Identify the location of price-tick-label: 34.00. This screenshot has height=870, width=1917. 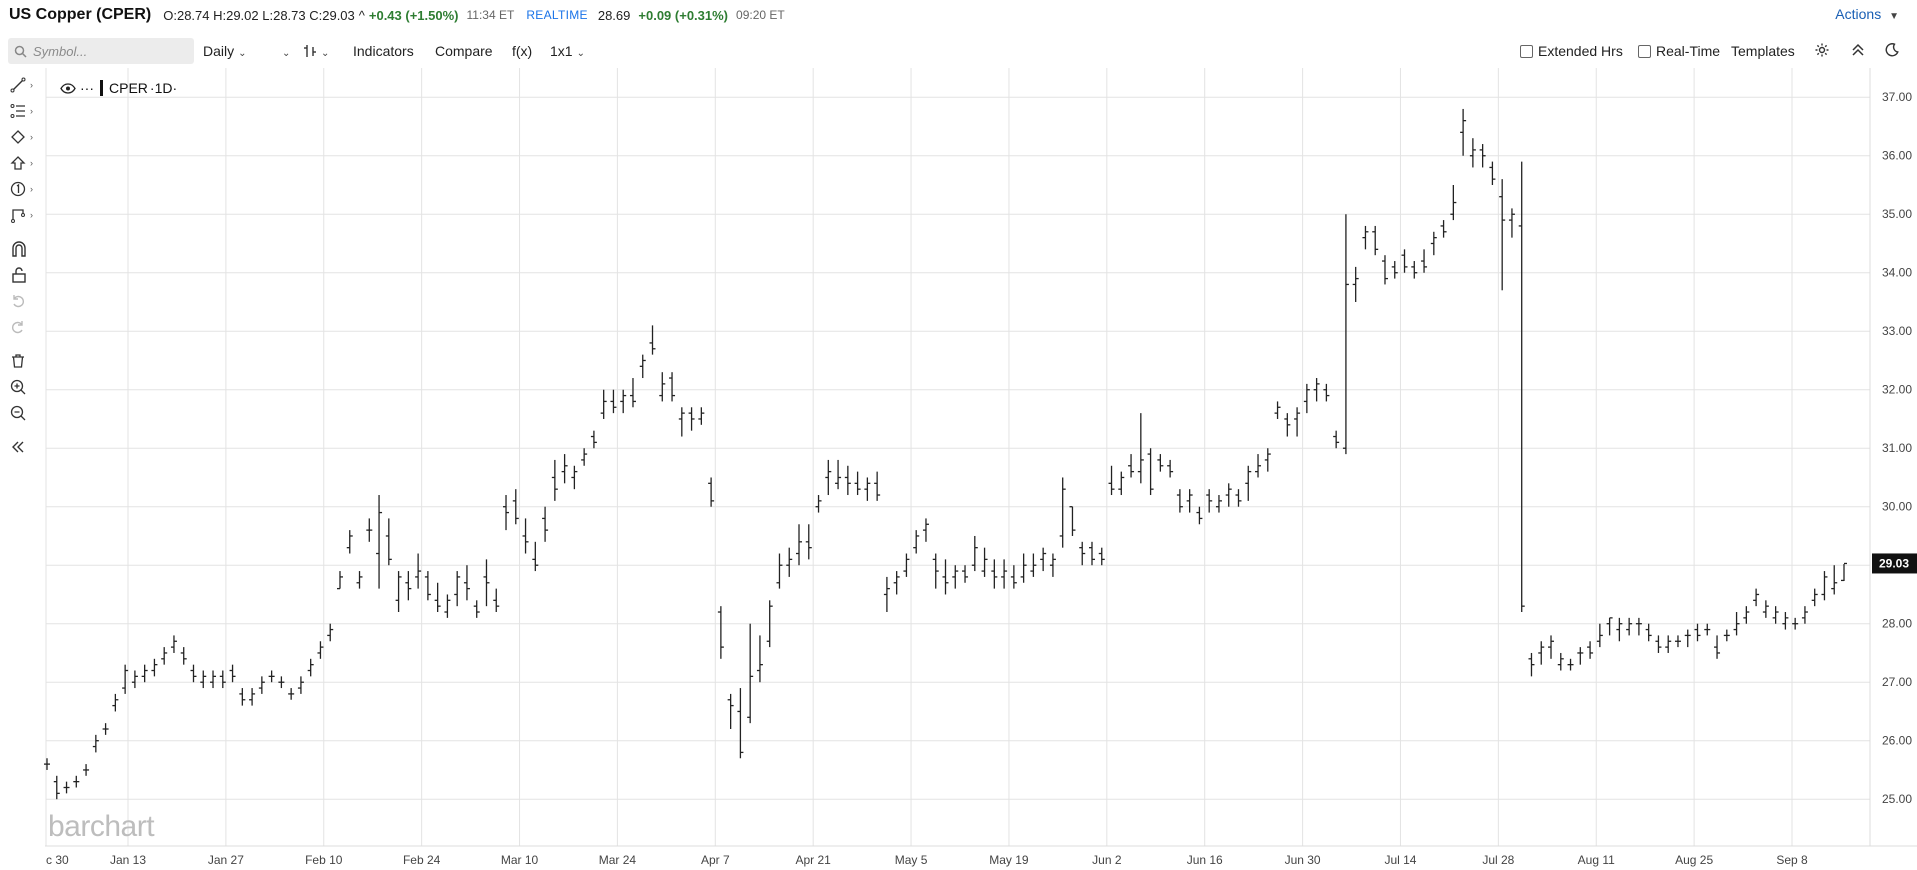
(1897, 273).